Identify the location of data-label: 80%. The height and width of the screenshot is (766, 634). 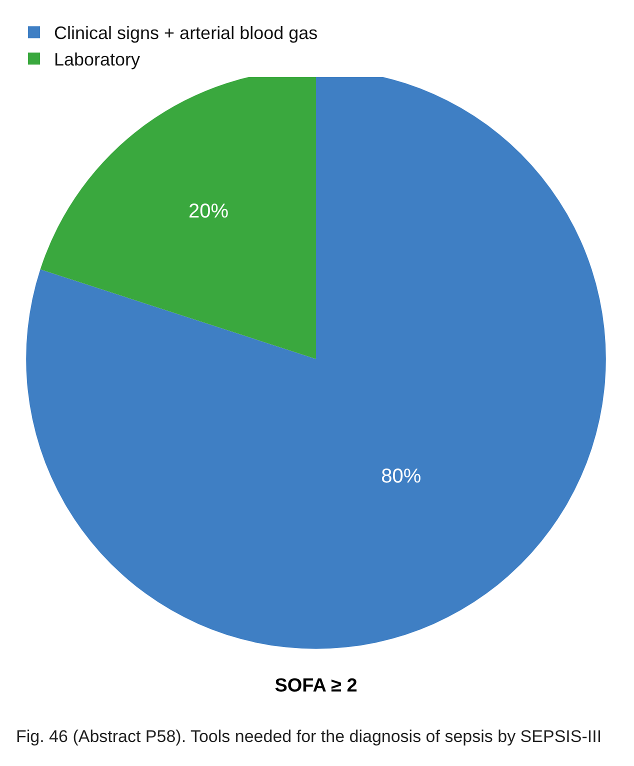
(401, 476).